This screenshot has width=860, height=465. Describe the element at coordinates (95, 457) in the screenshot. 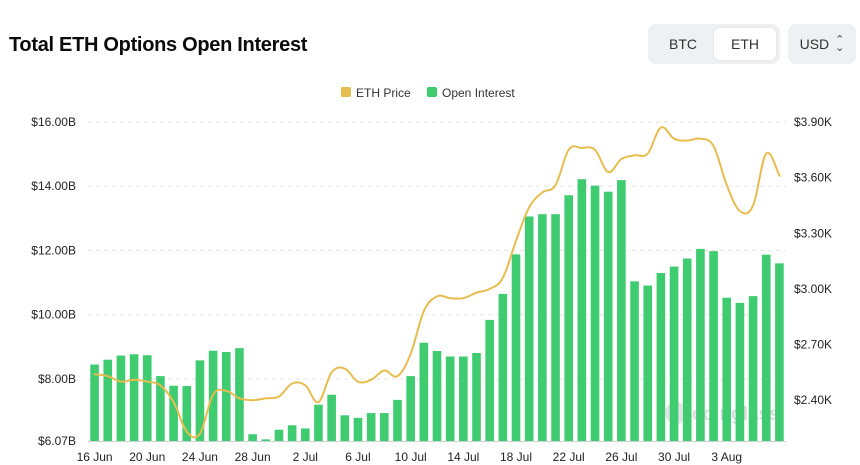

I see `x-tick-label: 16 Jun` at that location.